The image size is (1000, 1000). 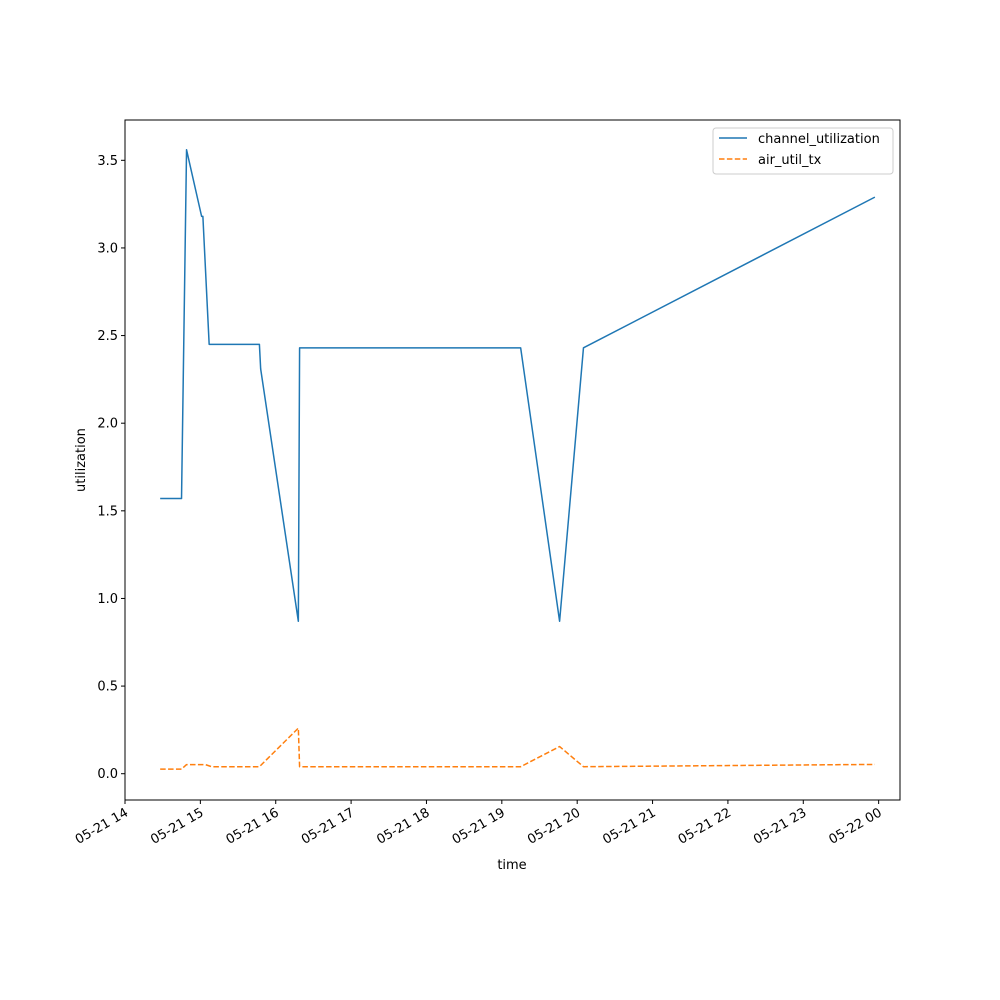 What do you see at coordinates (111, 468) in the screenshot?
I see `y-axis: 0.0 0.5 1.0 1.5 2.0 2.5 3.0 3.5` at bounding box center [111, 468].